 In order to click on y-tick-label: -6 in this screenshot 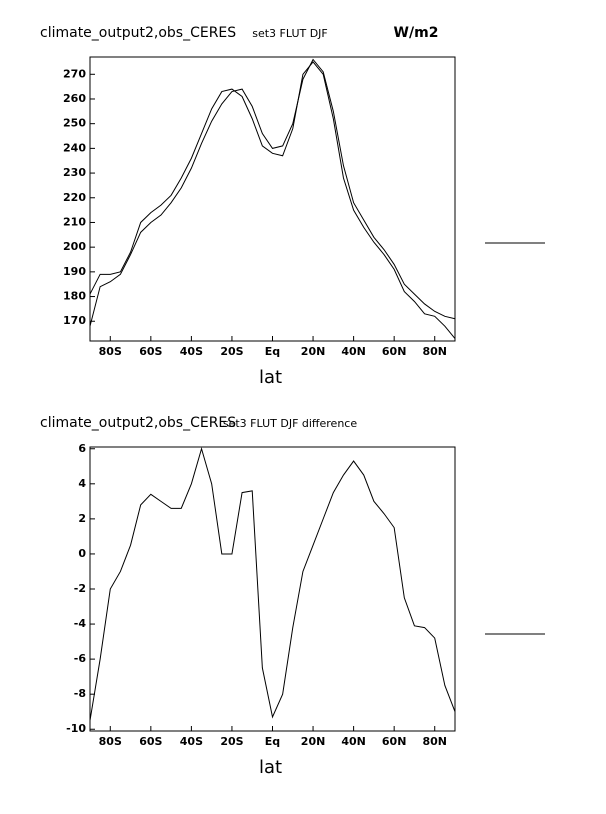, I will do `click(80, 658)`.